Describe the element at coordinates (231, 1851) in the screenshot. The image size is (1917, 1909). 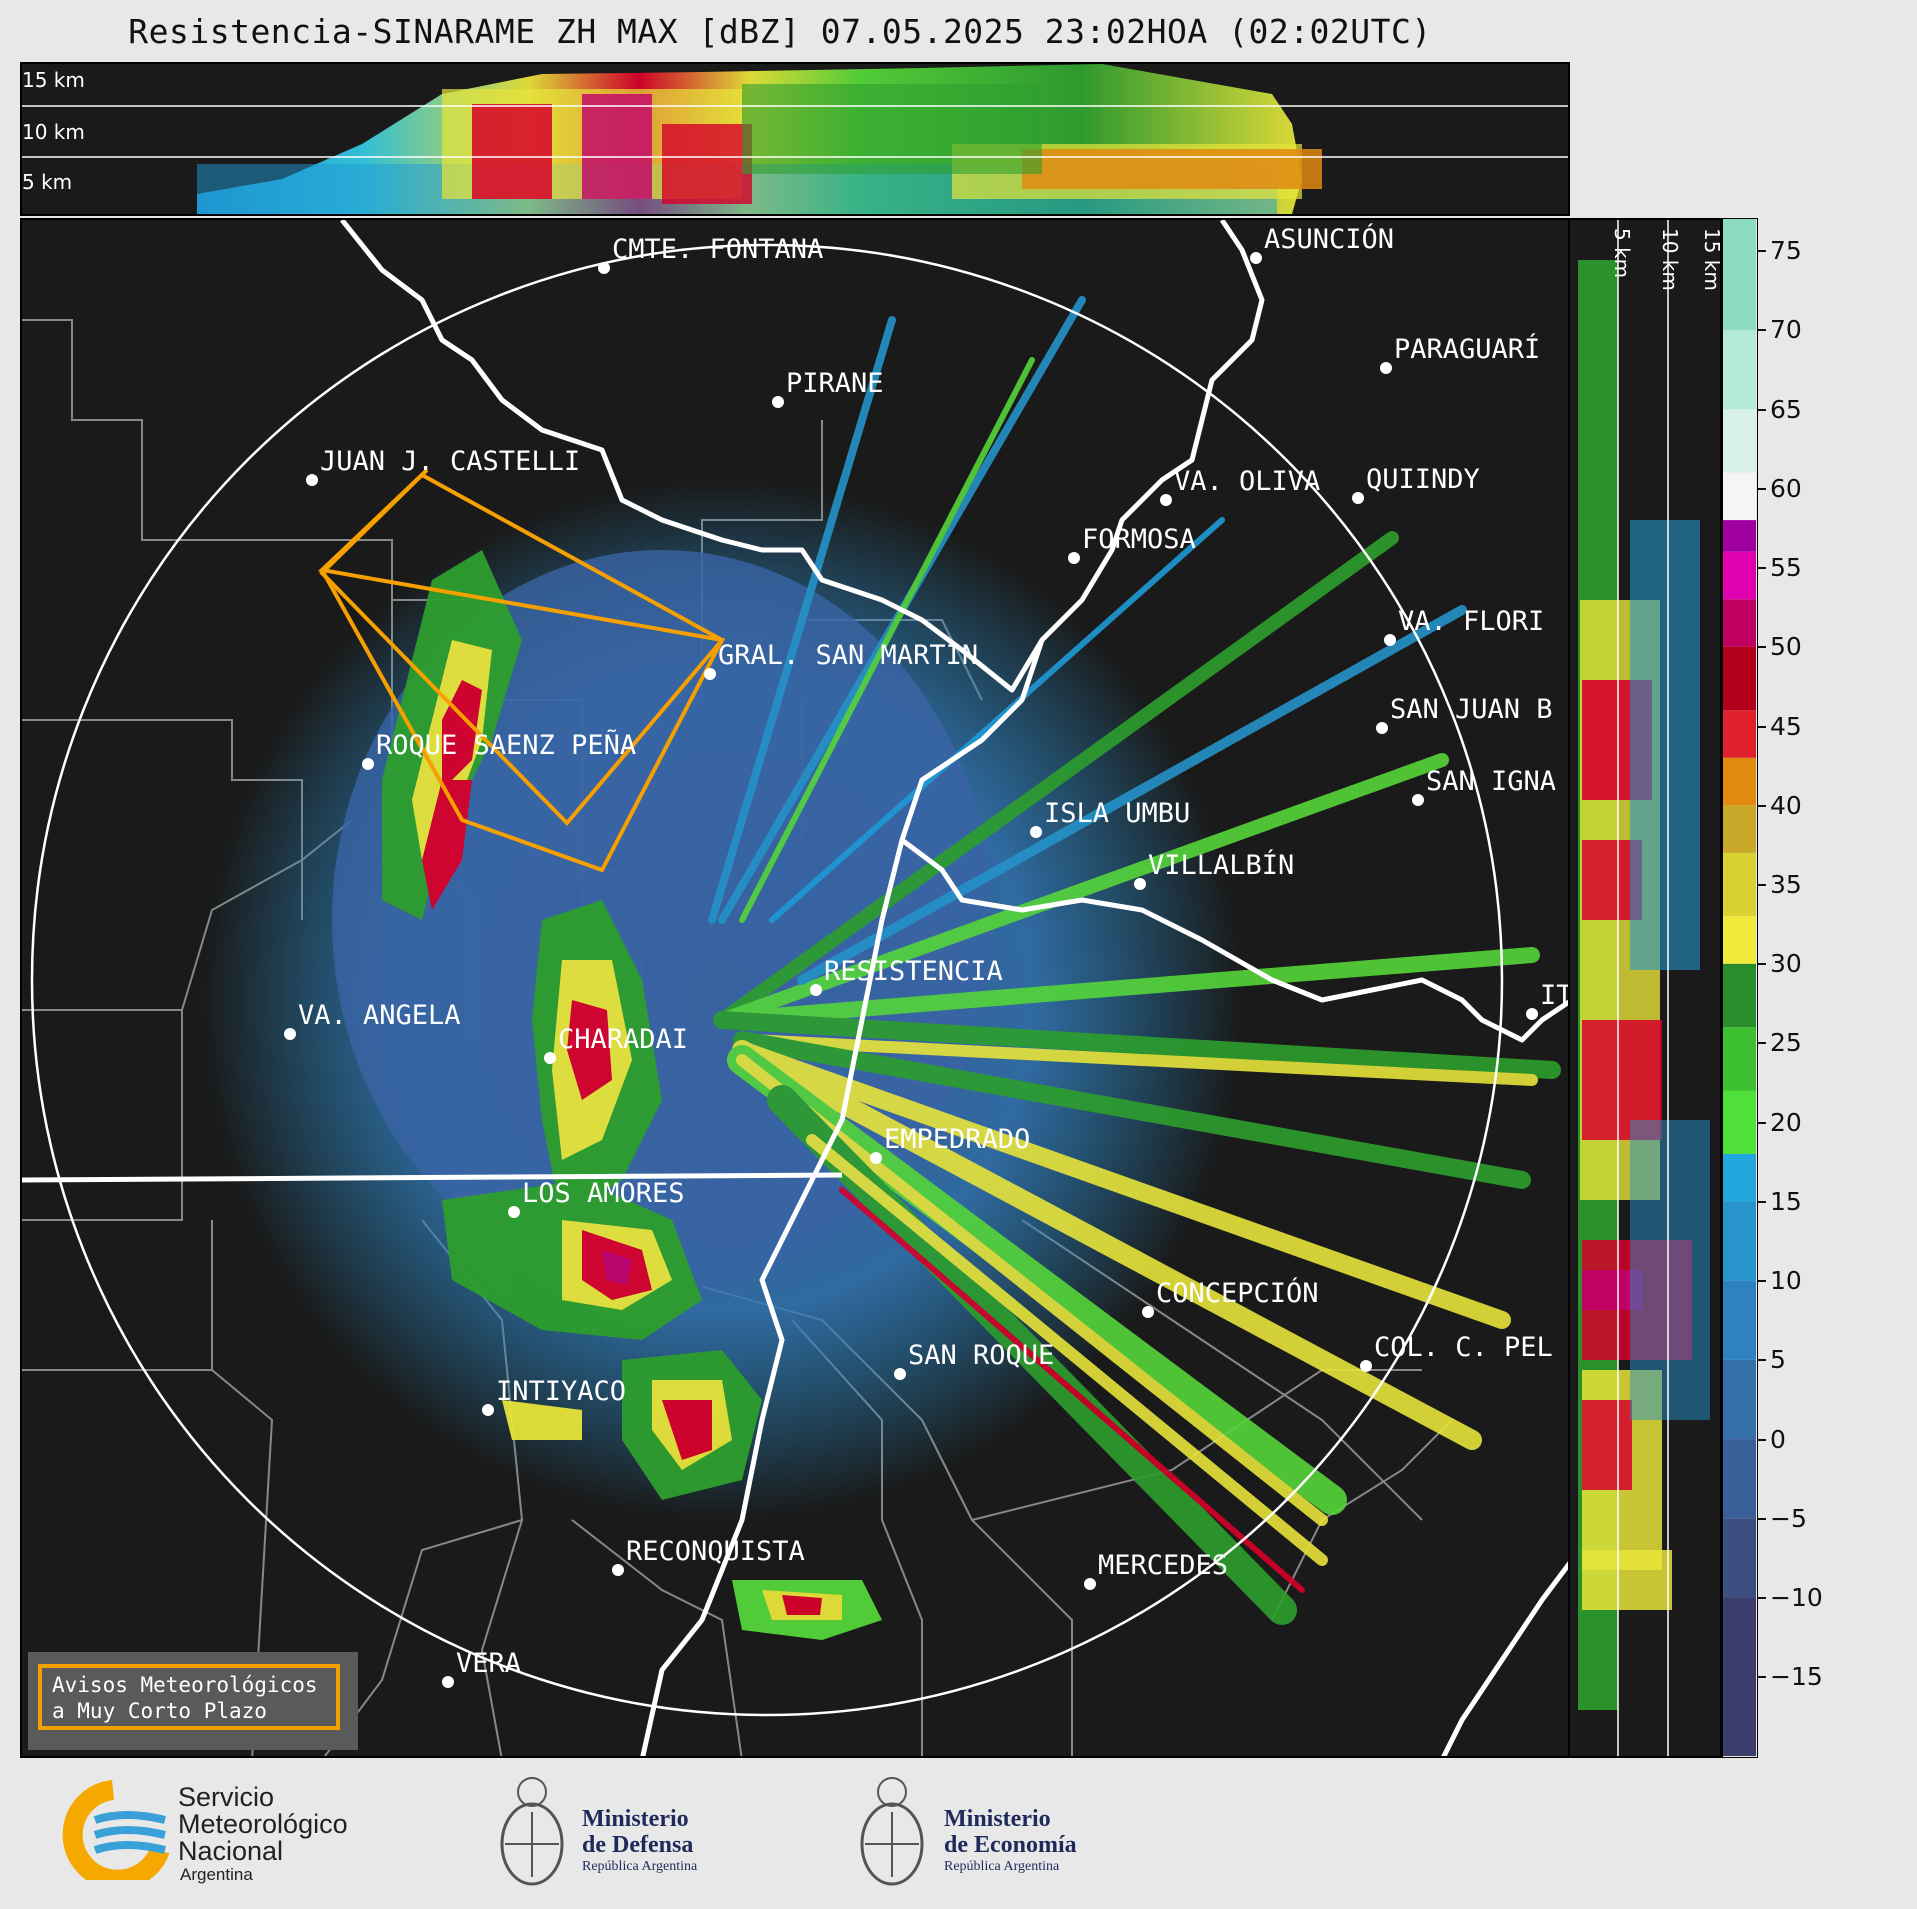
I see `smn-name-line3: Nacional` at that location.